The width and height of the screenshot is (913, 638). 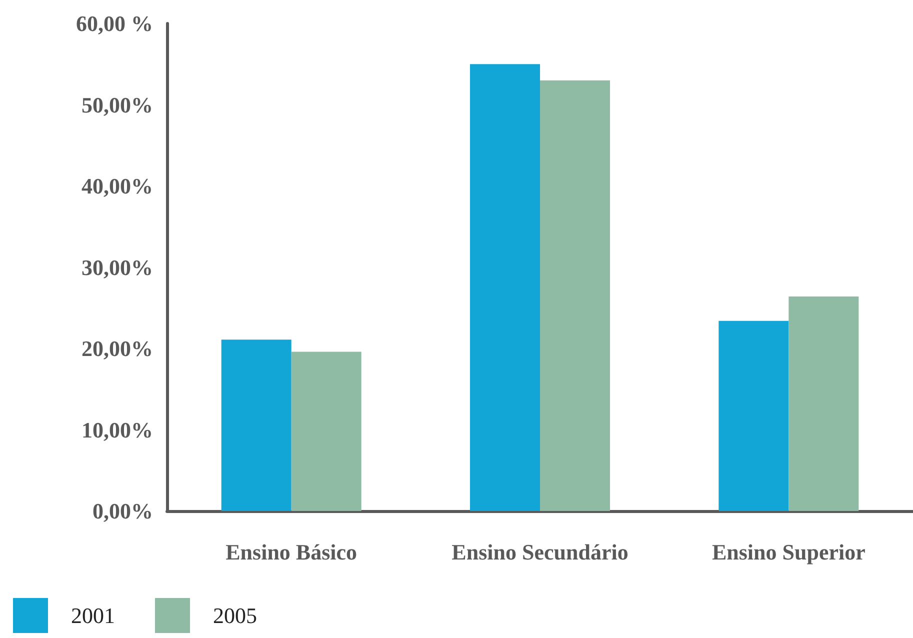 I want to click on x-tick-label: Ensino Secundário, so click(x=540, y=552).